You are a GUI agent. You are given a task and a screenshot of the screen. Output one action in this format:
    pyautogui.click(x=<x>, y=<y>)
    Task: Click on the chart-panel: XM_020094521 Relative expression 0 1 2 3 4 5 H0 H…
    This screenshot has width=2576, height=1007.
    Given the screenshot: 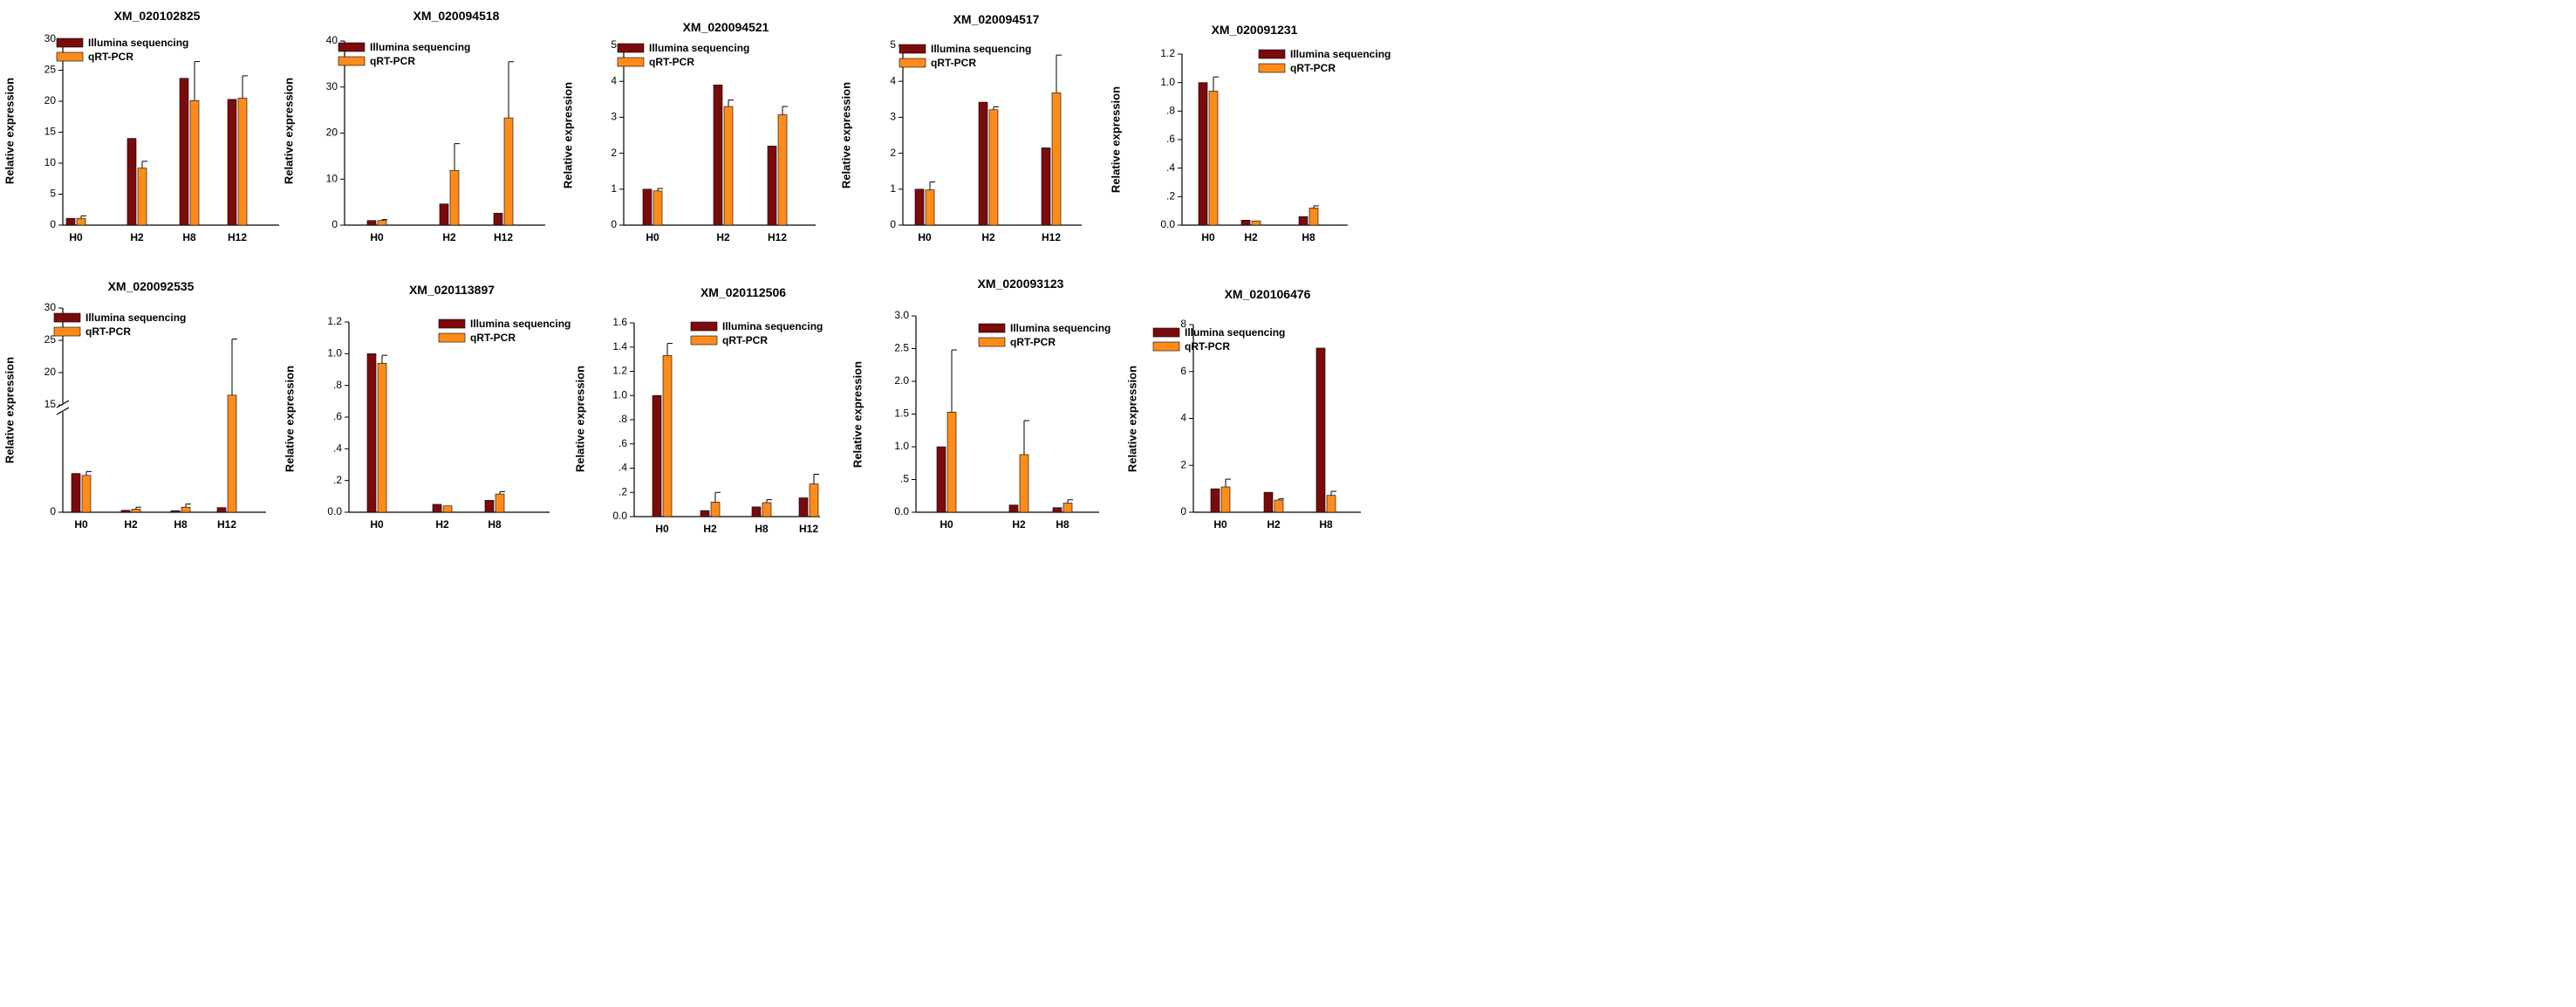 What is the action you would take?
    pyautogui.click(x=688, y=131)
    